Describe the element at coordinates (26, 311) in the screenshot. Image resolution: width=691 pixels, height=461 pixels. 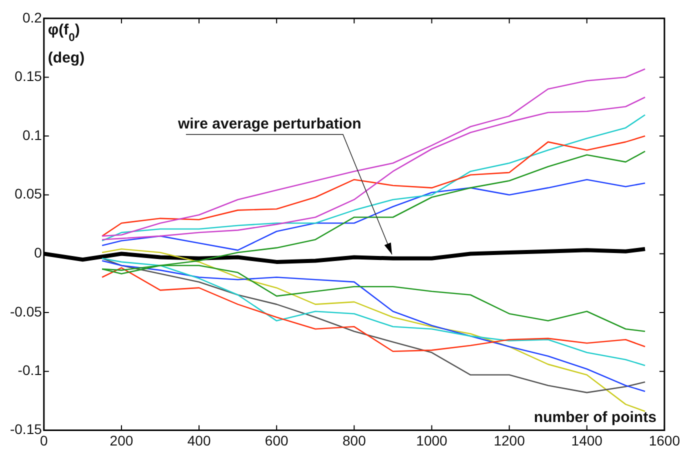
I see `y-tick-label: -0.05` at that location.